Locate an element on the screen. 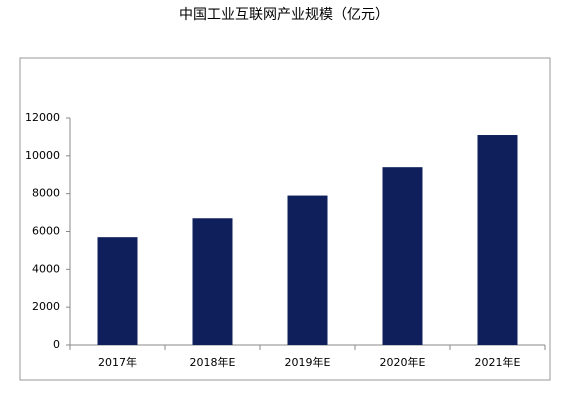 This screenshot has height=415, width=569. y-tick-label: 0 is located at coordinates (56, 344).